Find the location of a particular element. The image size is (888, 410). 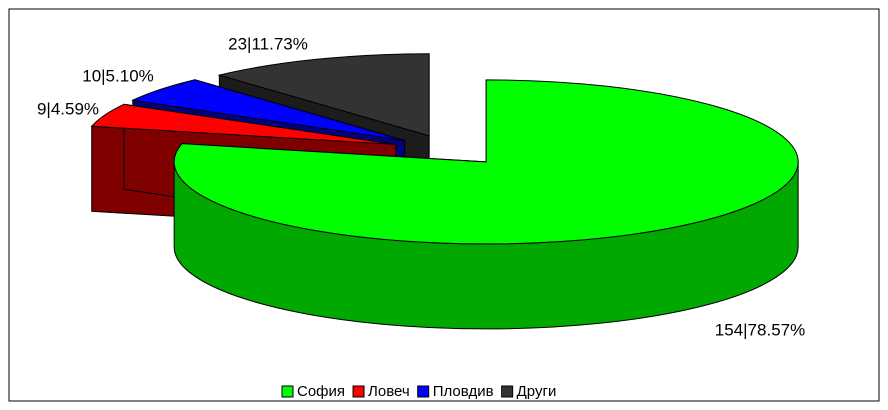

legend: София Ловеч Пловдив Други is located at coordinates (419, 391).